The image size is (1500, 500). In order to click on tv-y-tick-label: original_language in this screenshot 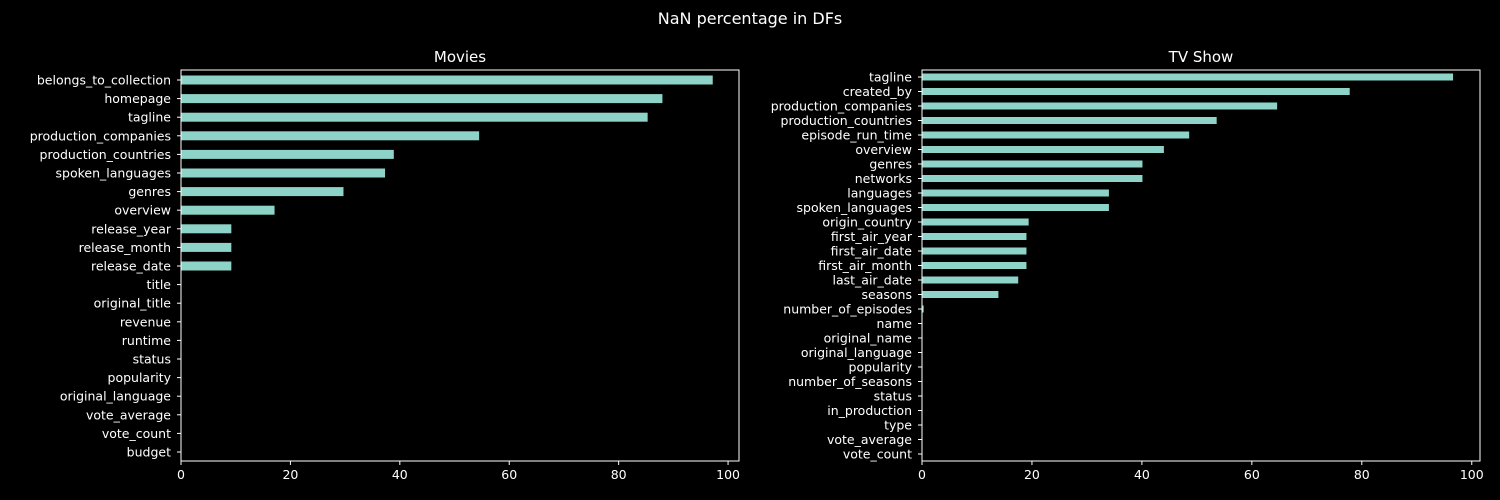, I will do `click(856, 352)`.